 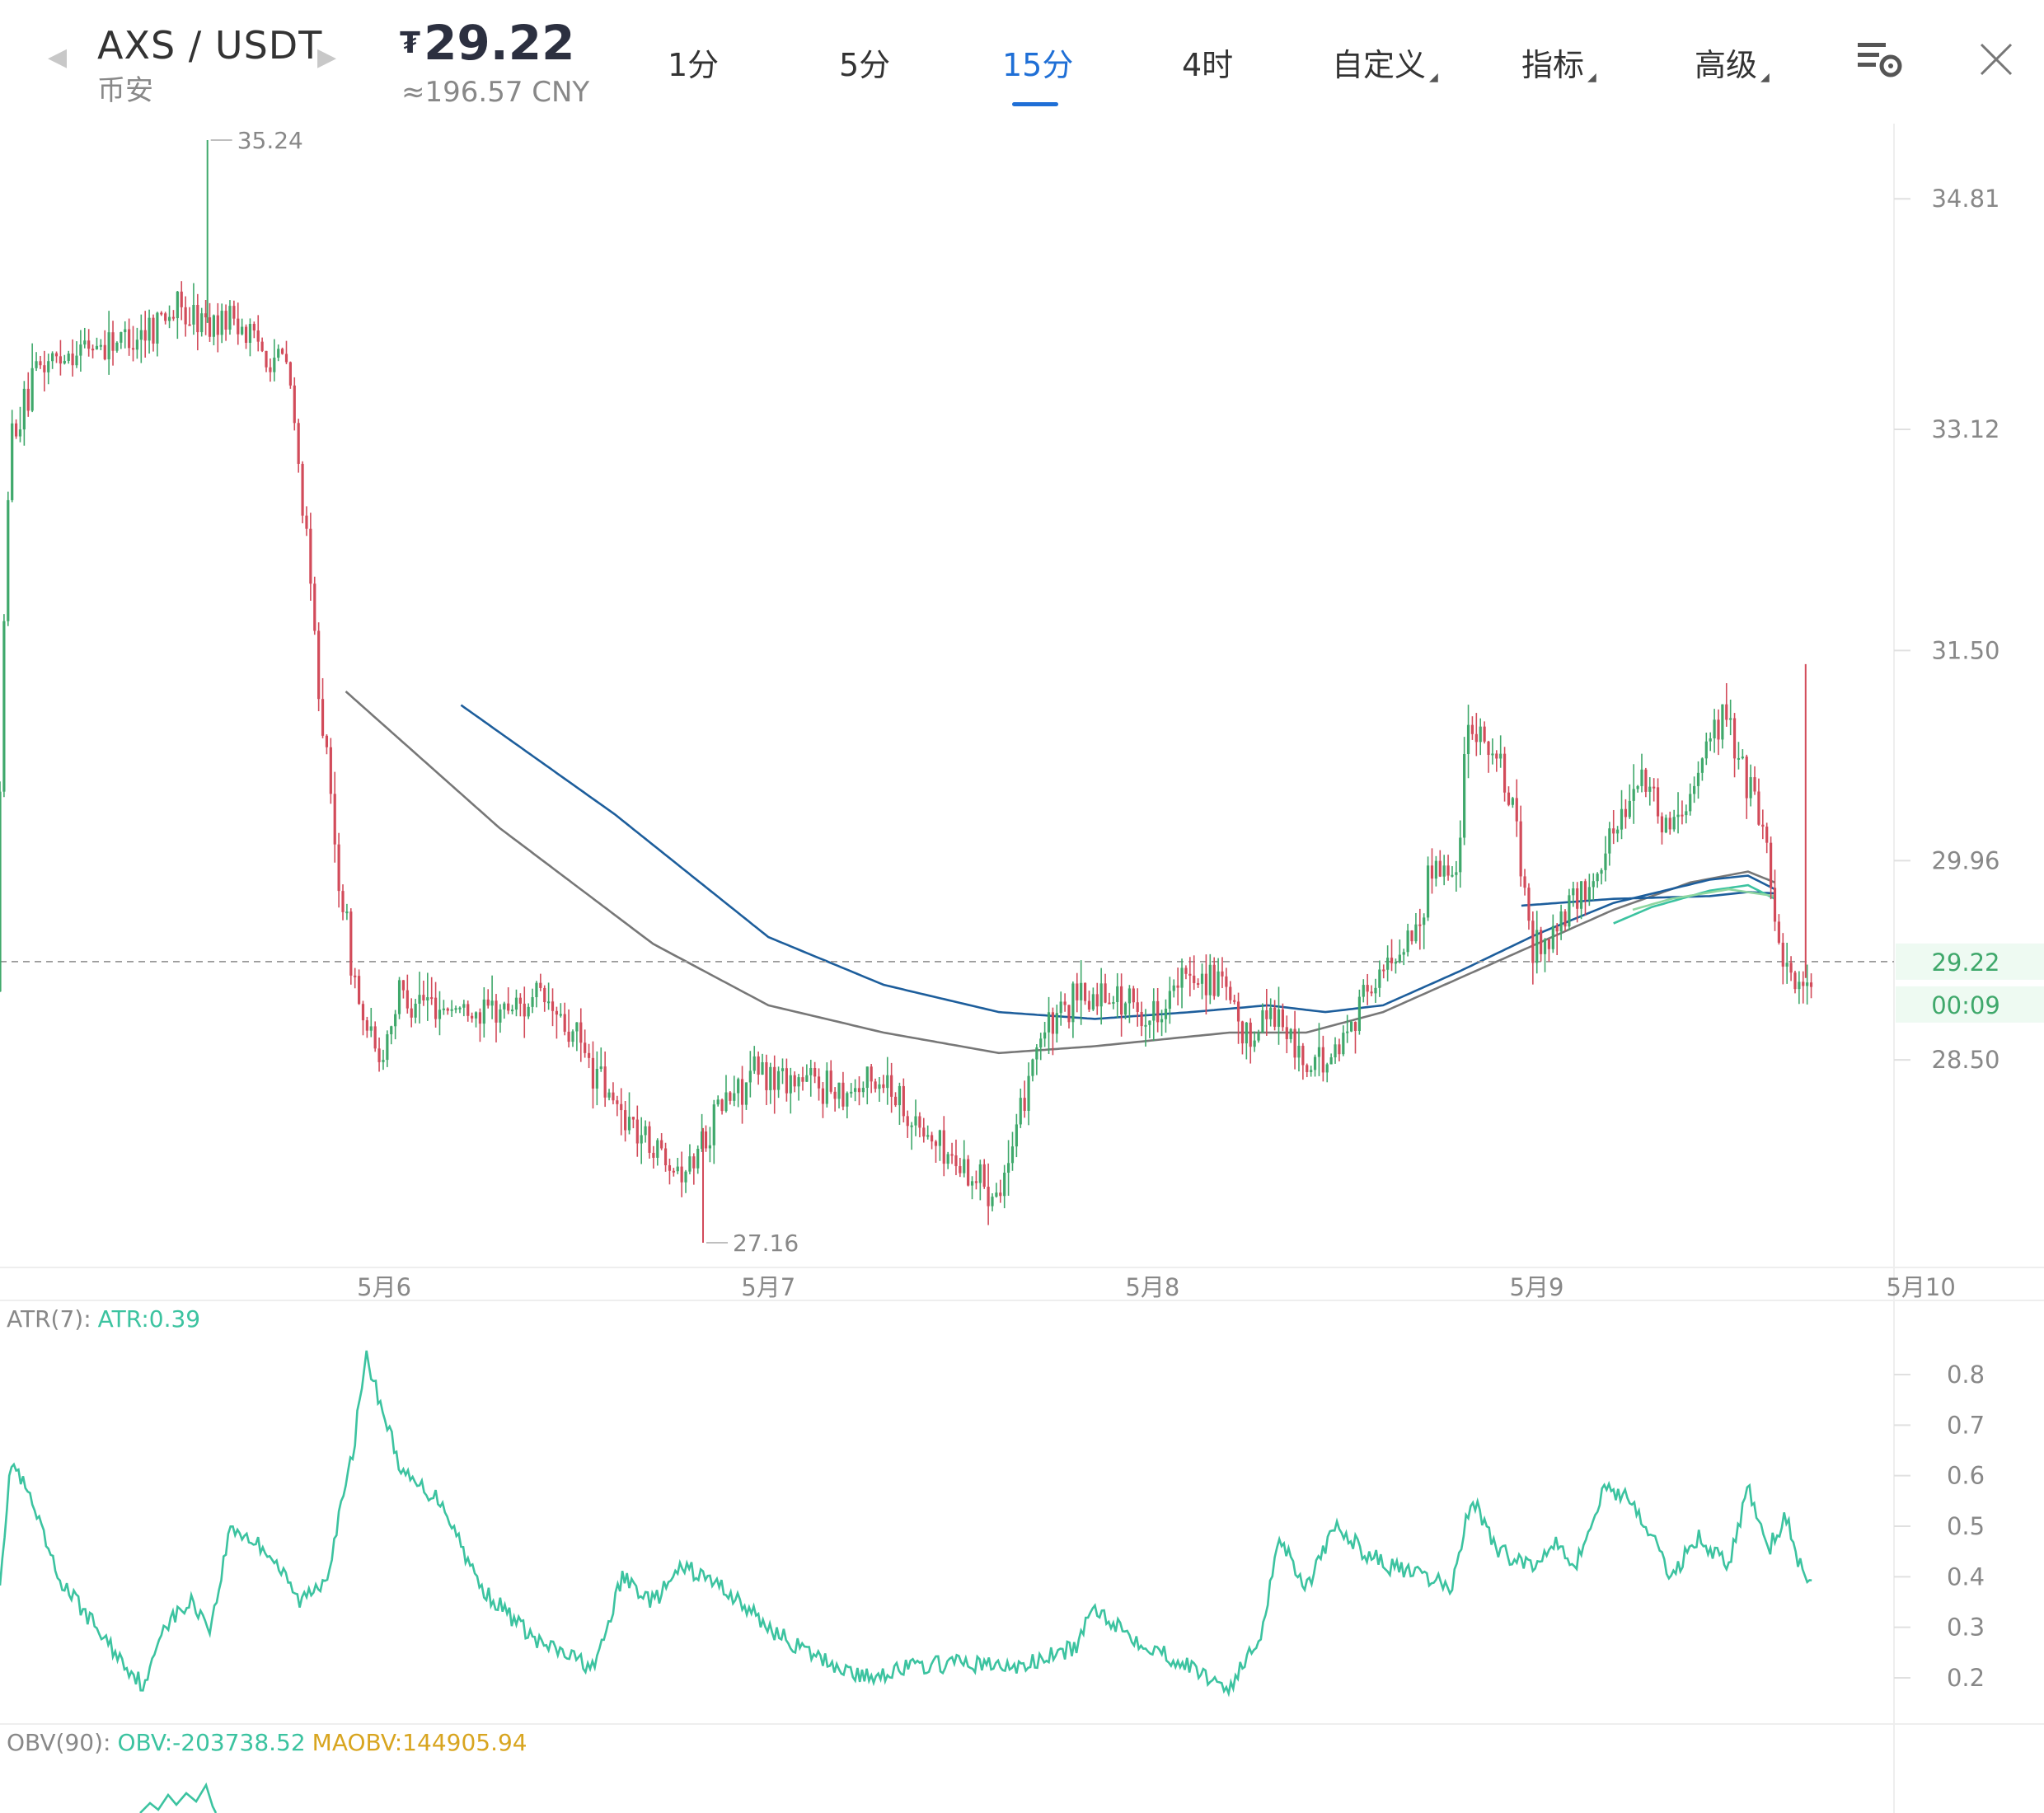 I want to click on tab-15min: 15分, so click(x=1038, y=65).